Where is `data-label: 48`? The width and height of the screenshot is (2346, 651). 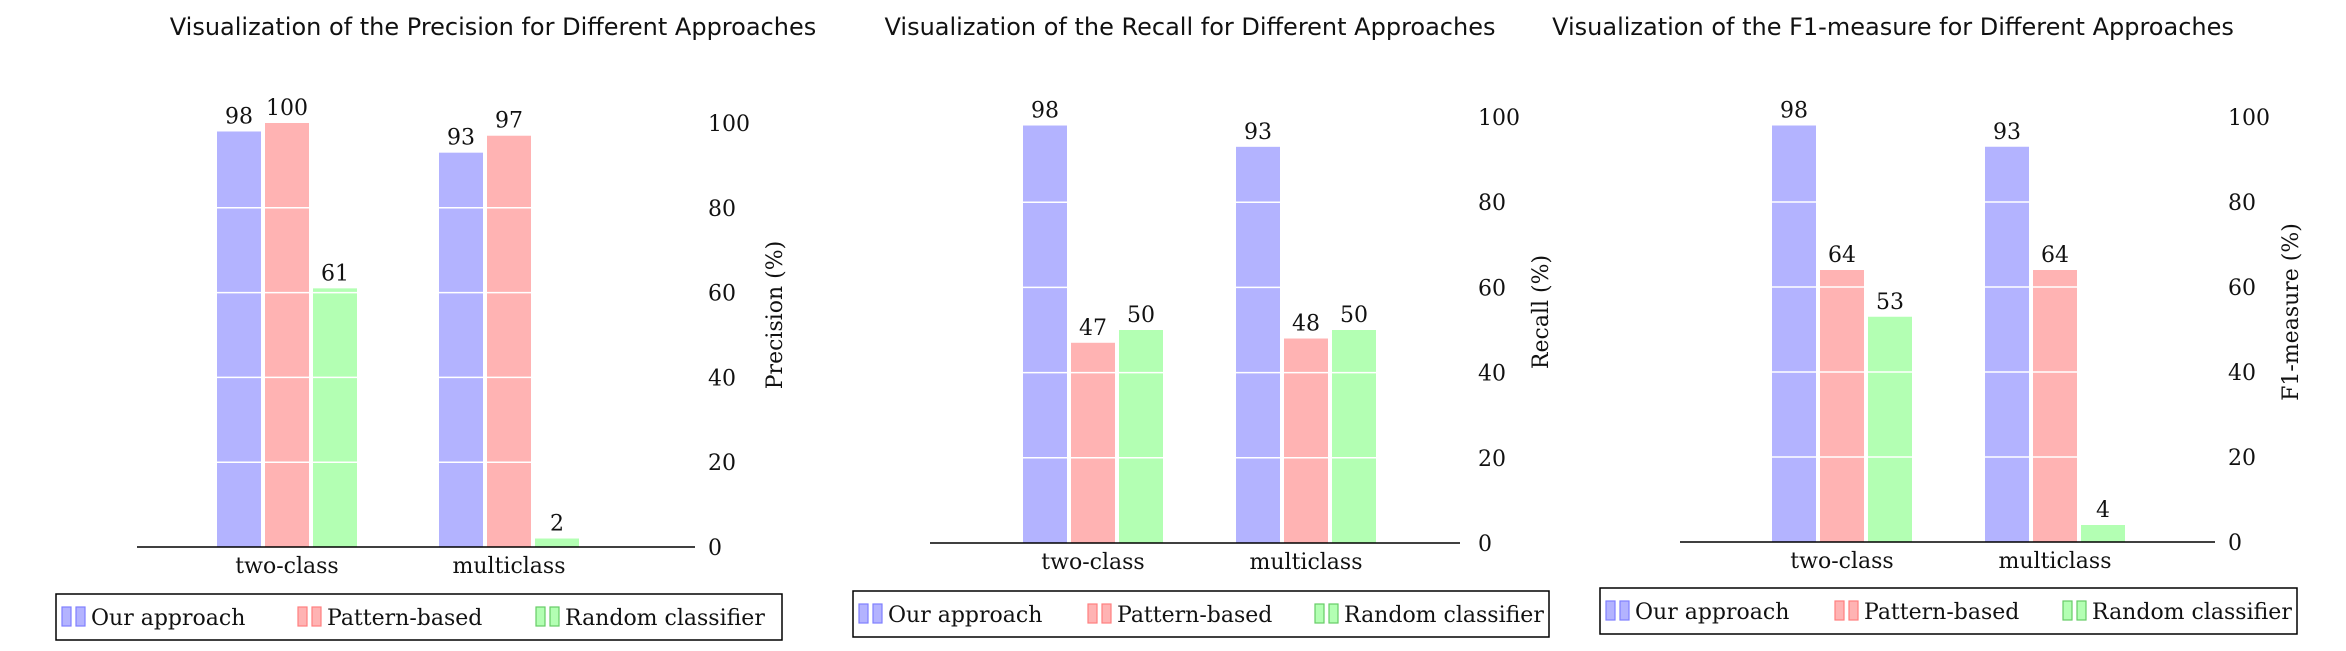 data-label: 48 is located at coordinates (1306, 324).